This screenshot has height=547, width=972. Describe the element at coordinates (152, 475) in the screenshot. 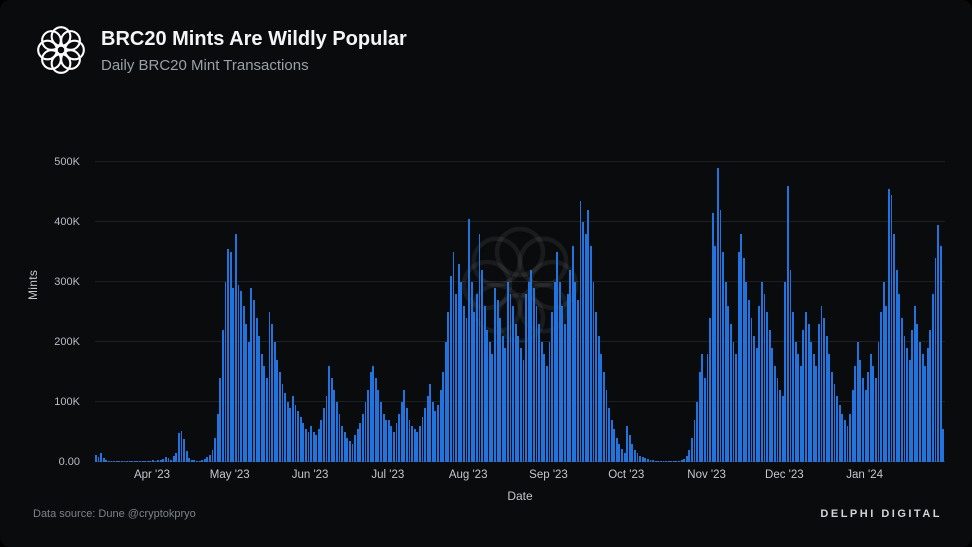

I see `x-tick-label: Apr '23` at that location.